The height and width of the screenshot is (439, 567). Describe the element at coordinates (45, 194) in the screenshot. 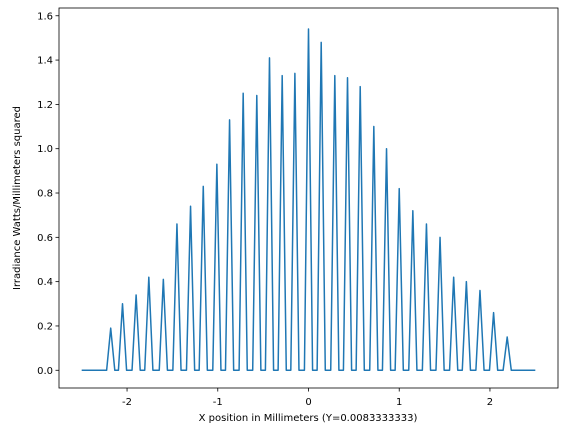

I see `y-tick-label: 0.8` at that location.